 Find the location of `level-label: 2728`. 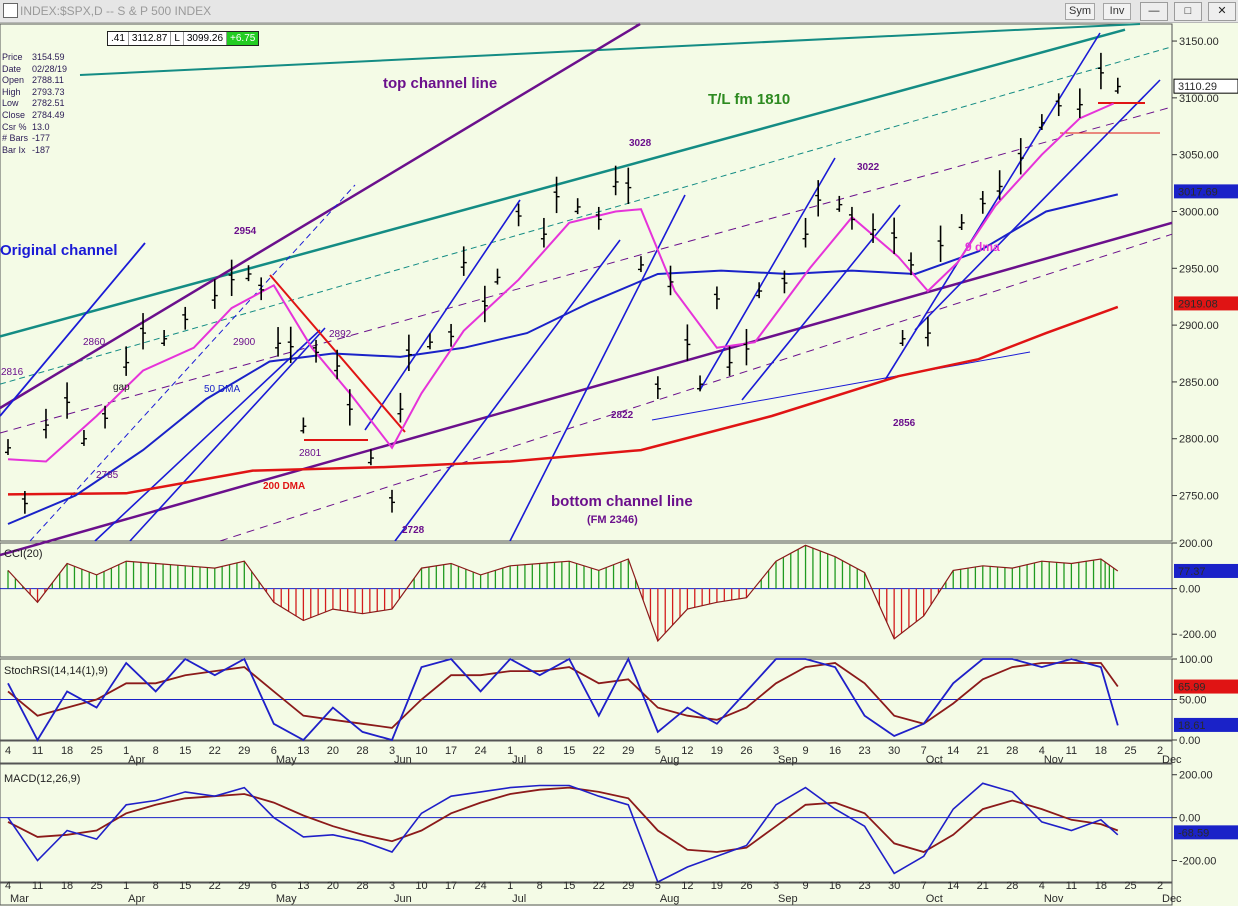

level-label: 2728 is located at coordinates (413, 530).